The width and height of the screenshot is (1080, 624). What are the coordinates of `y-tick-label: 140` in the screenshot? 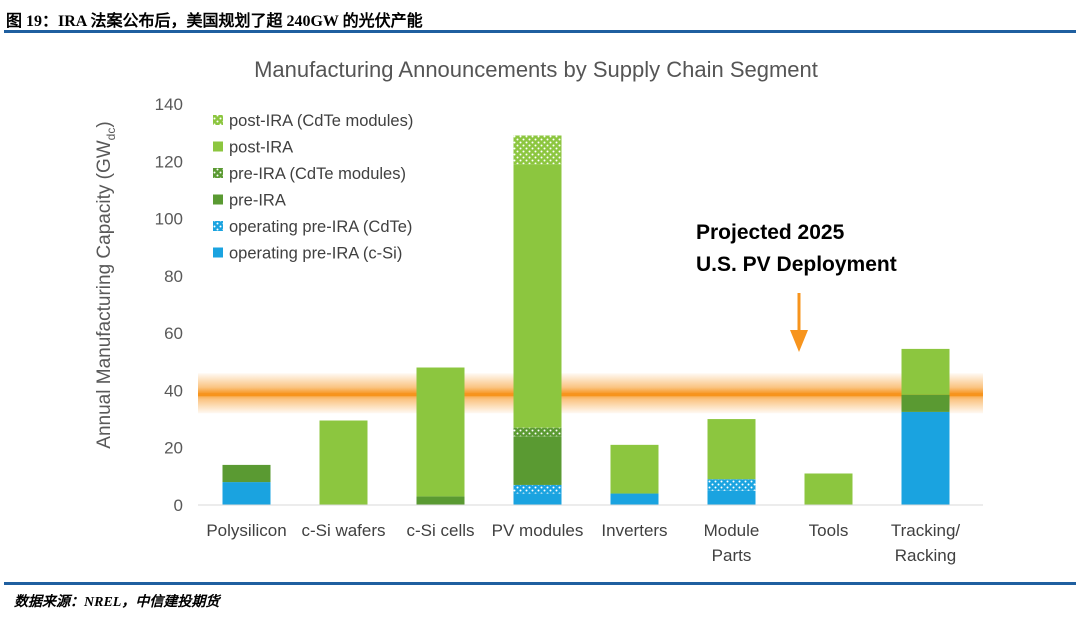 It's located at (169, 104).